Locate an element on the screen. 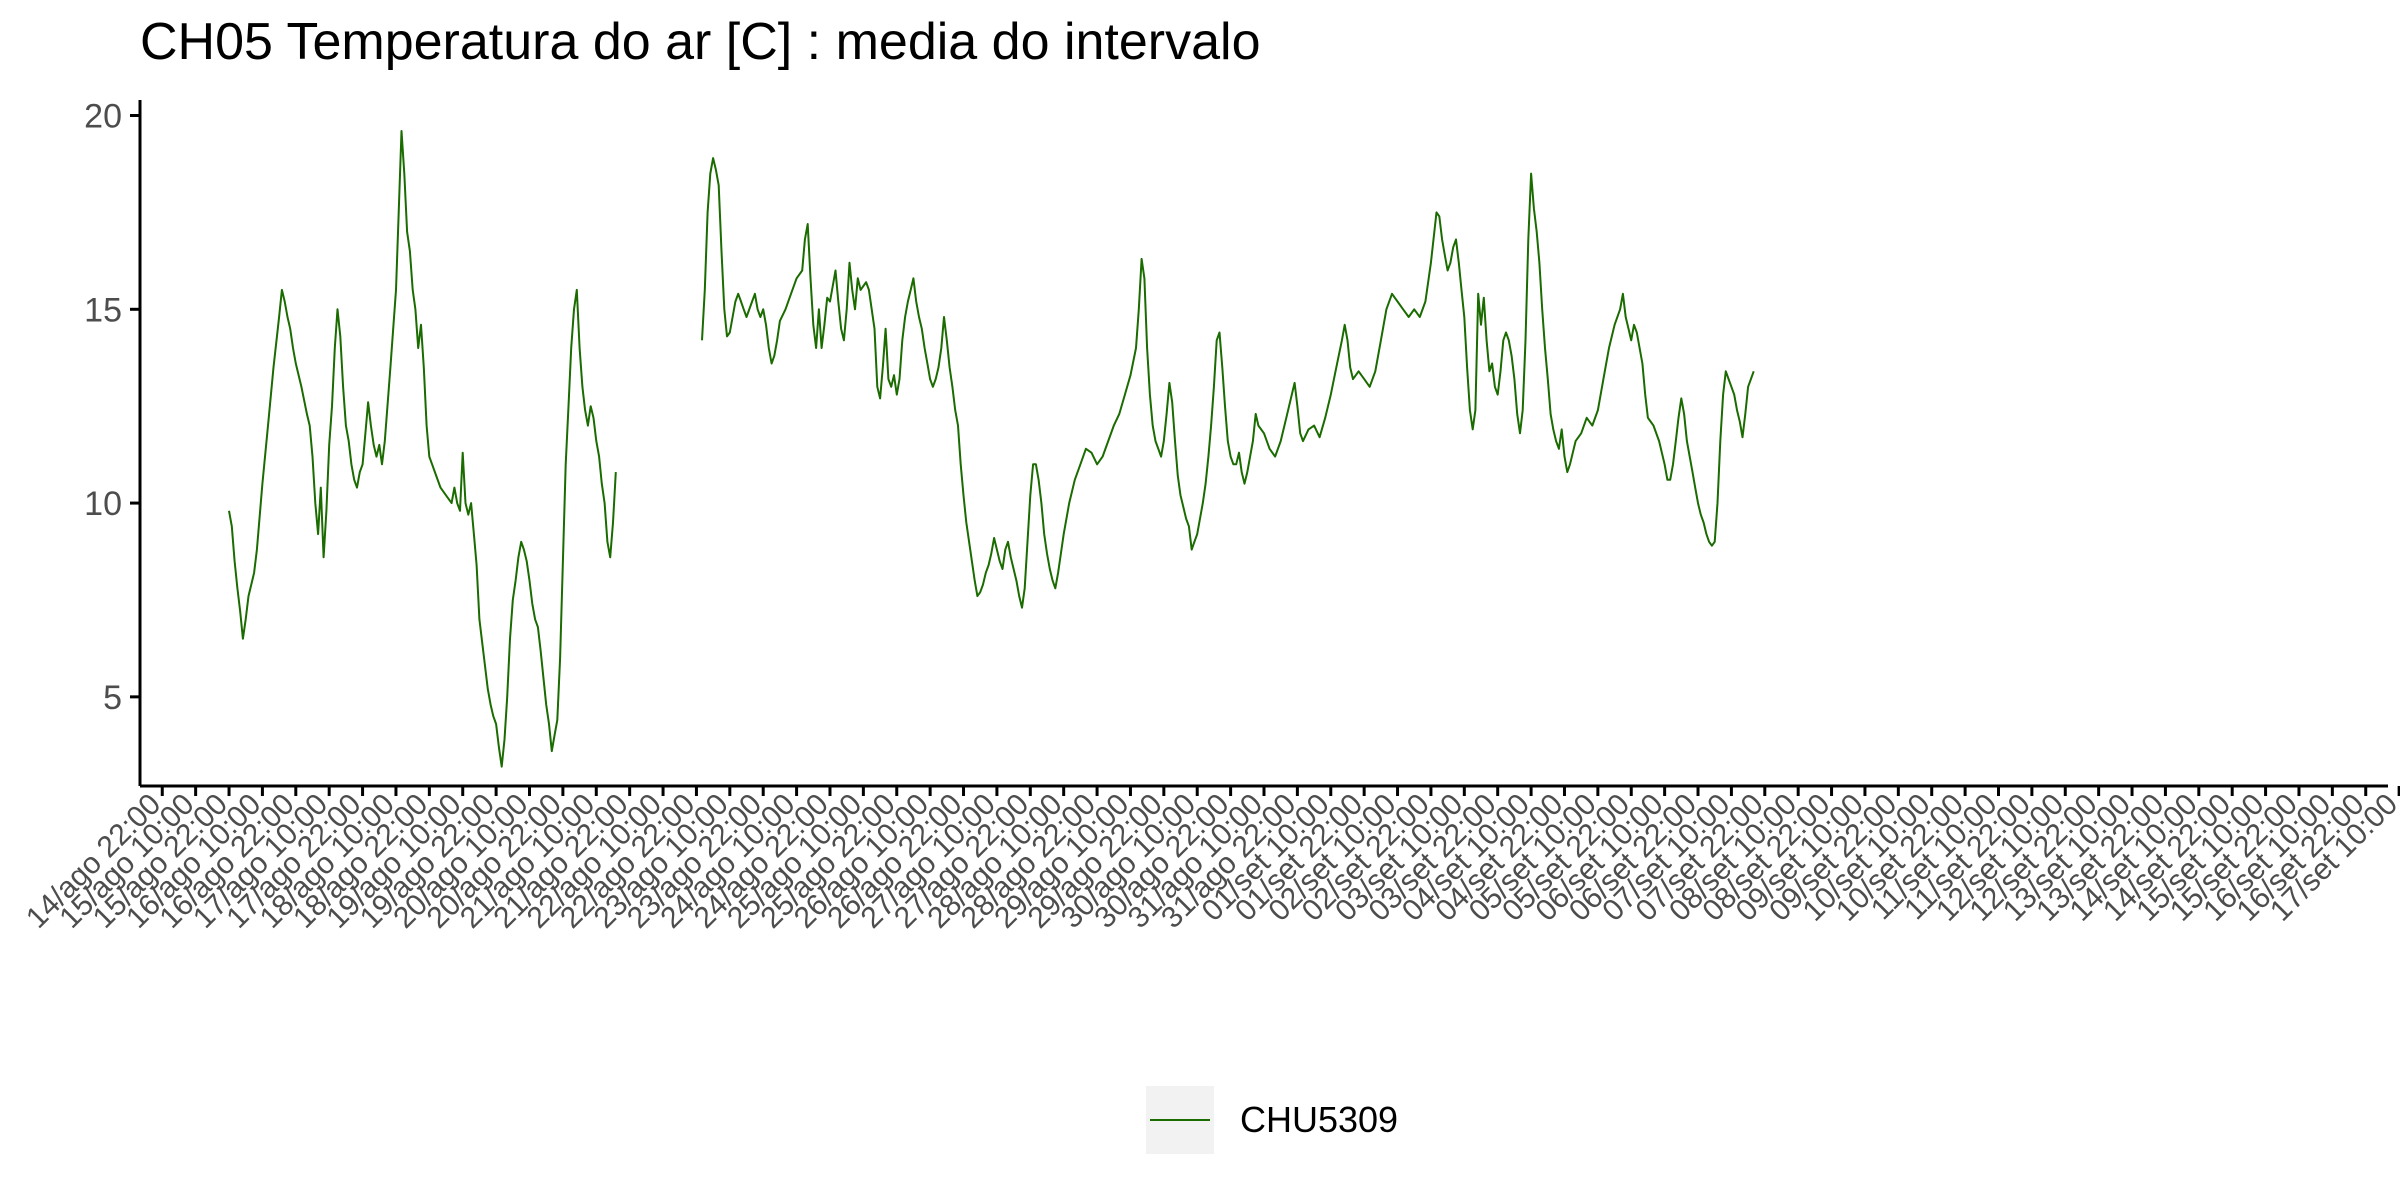 The image size is (2400, 1200). series-line-segment is located at coordinates (422, 449).